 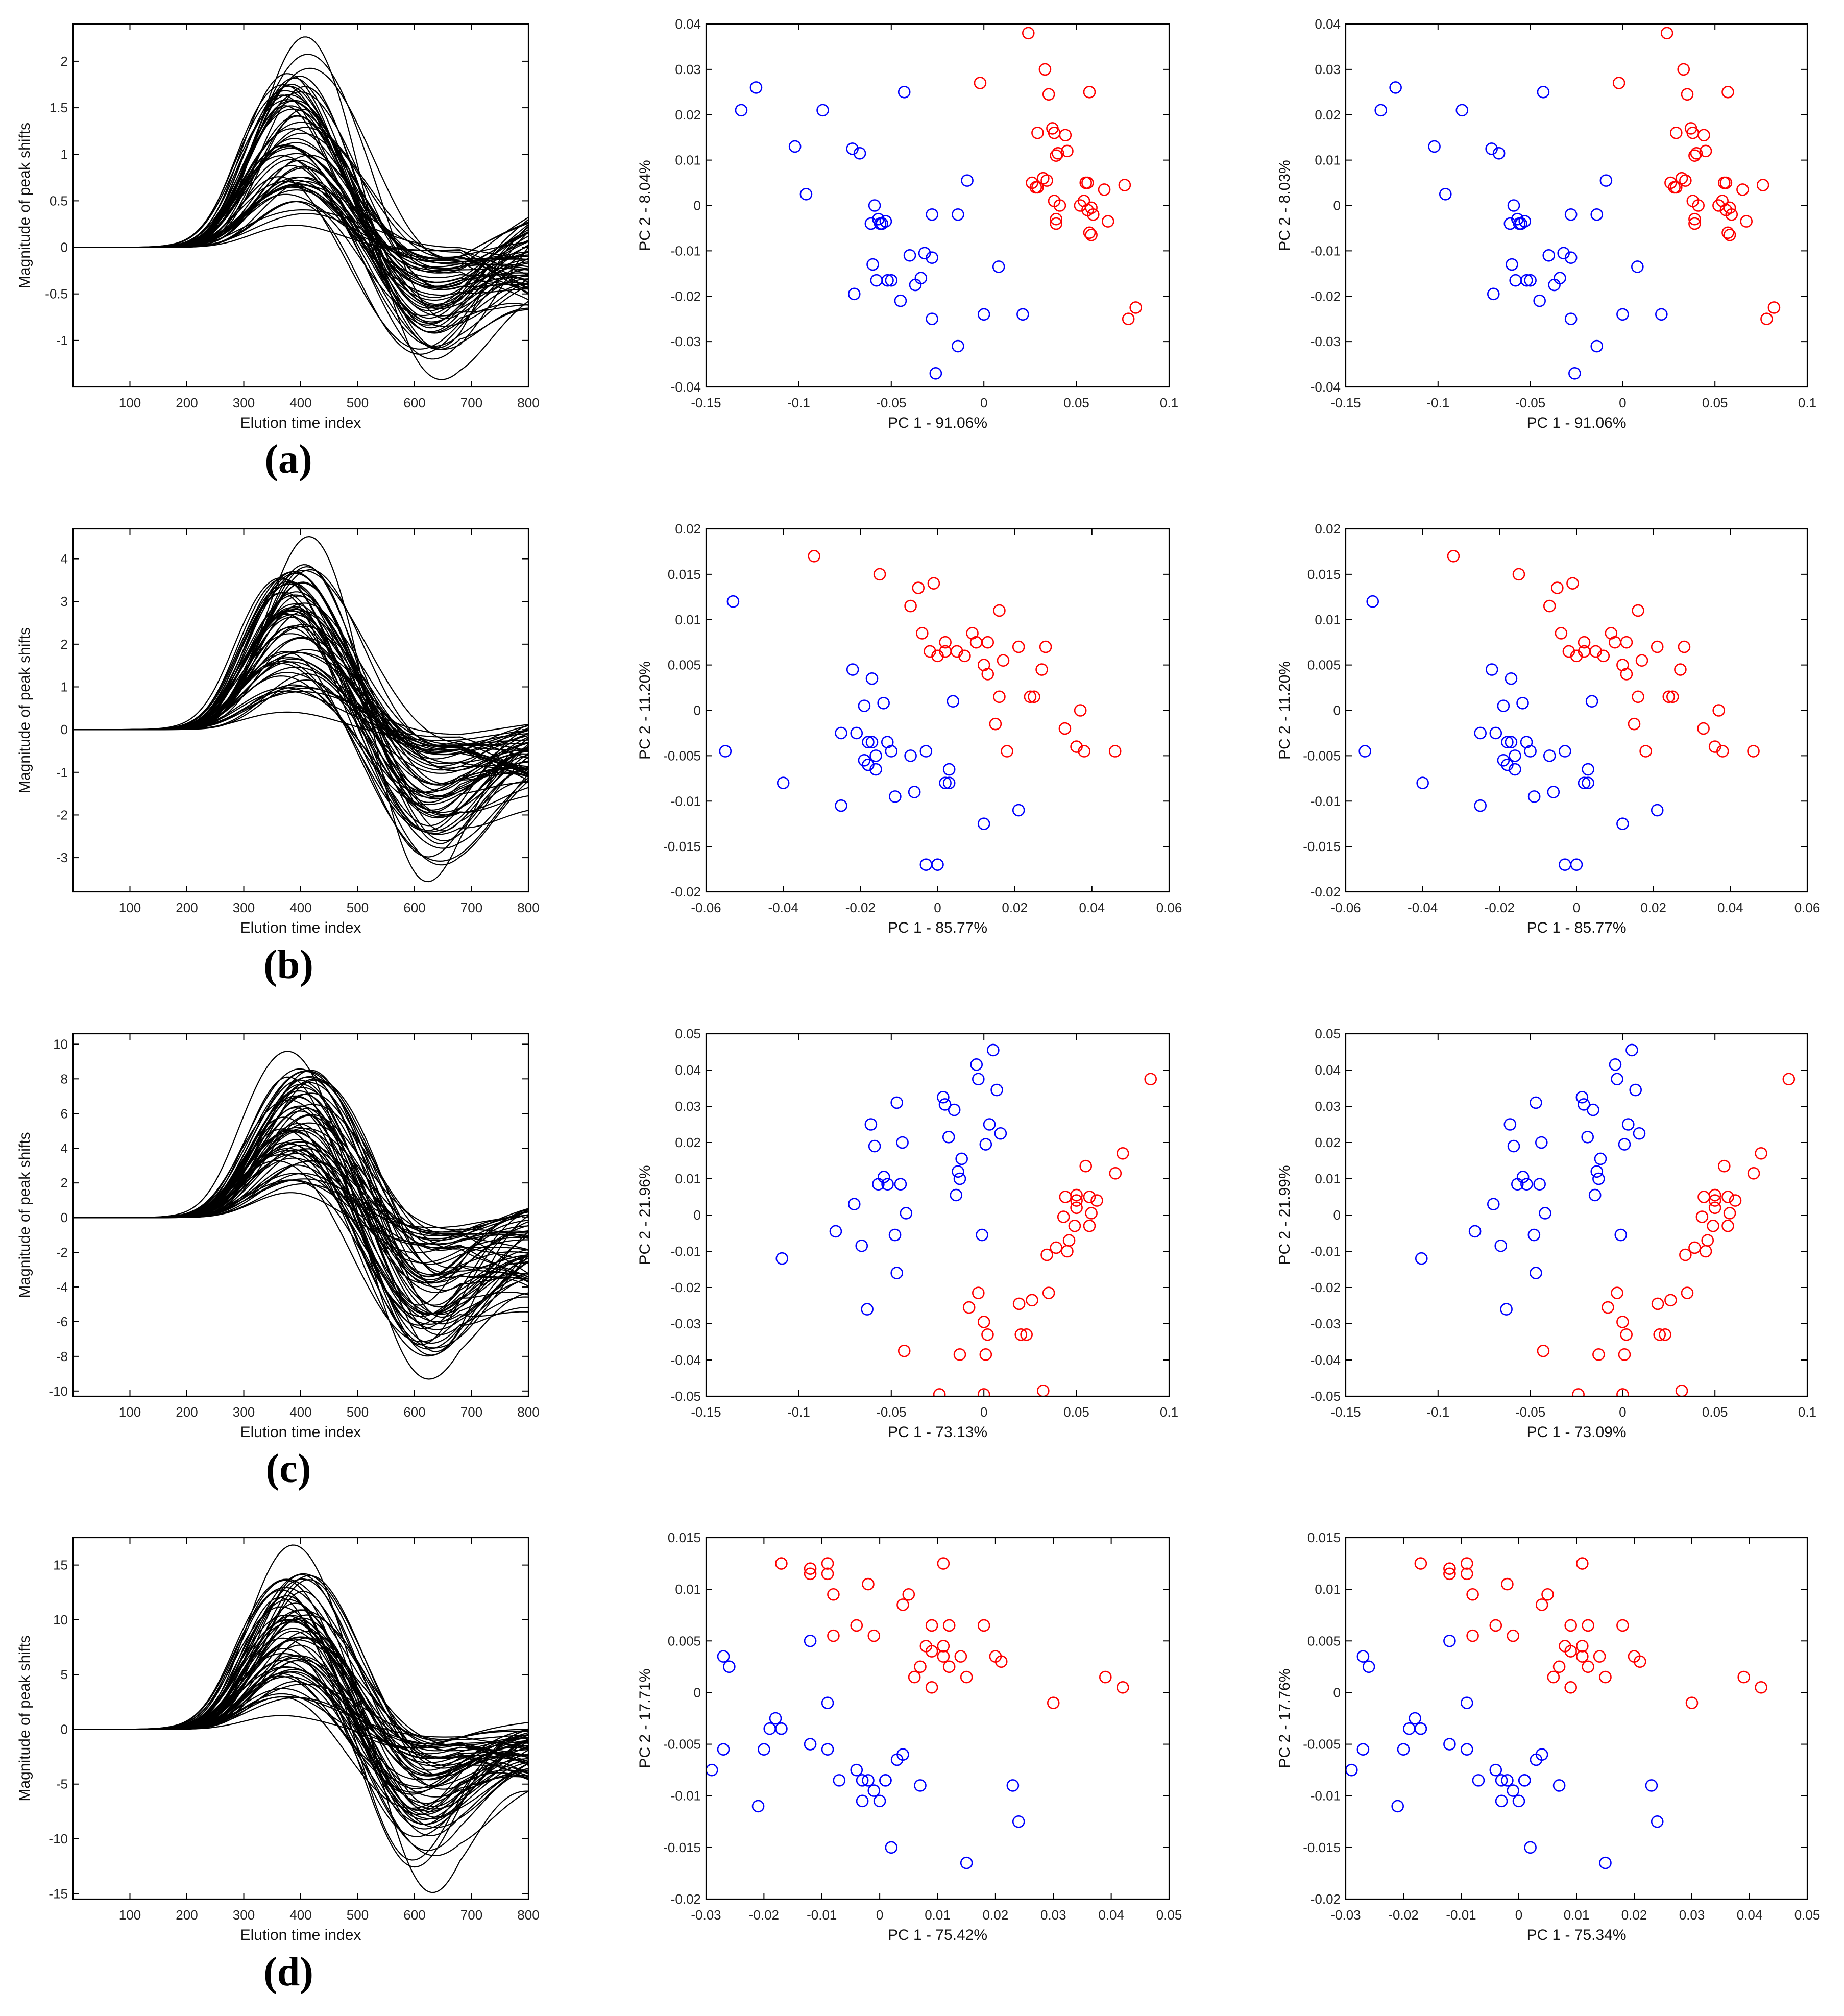 What do you see at coordinates (938, 1915) in the screenshot?
I see `x-tick-label: 0.01` at bounding box center [938, 1915].